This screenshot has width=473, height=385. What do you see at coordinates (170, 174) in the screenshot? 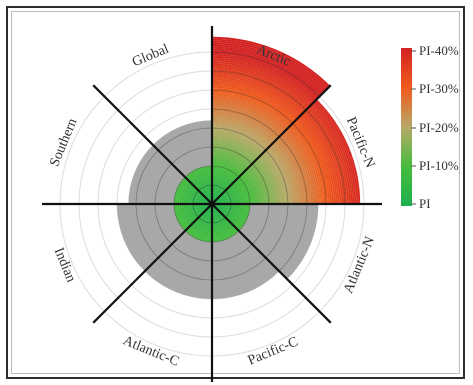
I see `sector-southern` at bounding box center [170, 174].